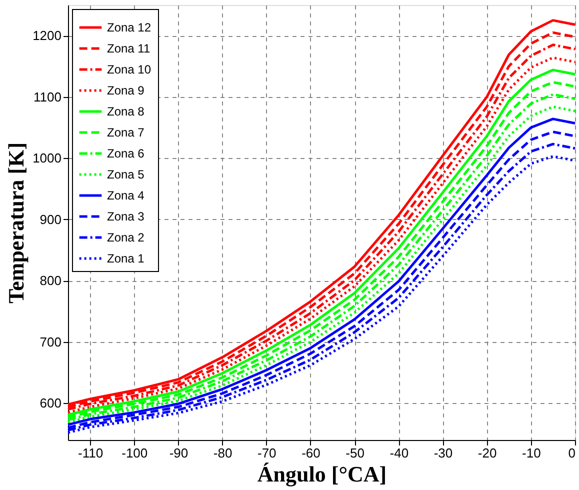 Image resolution: width=579 pixels, height=490 pixels. What do you see at coordinates (51, 403) in the screenshot?
I see `y-tick-label: 600` at bounding box center [51, 403].